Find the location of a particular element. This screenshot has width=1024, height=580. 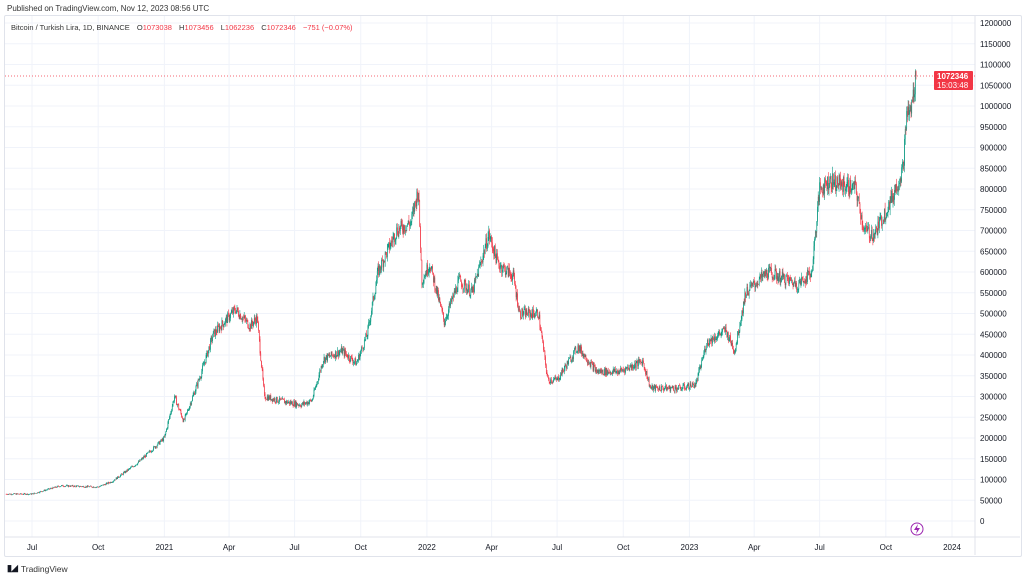

close-label: C is located at coordinates (264, 27).